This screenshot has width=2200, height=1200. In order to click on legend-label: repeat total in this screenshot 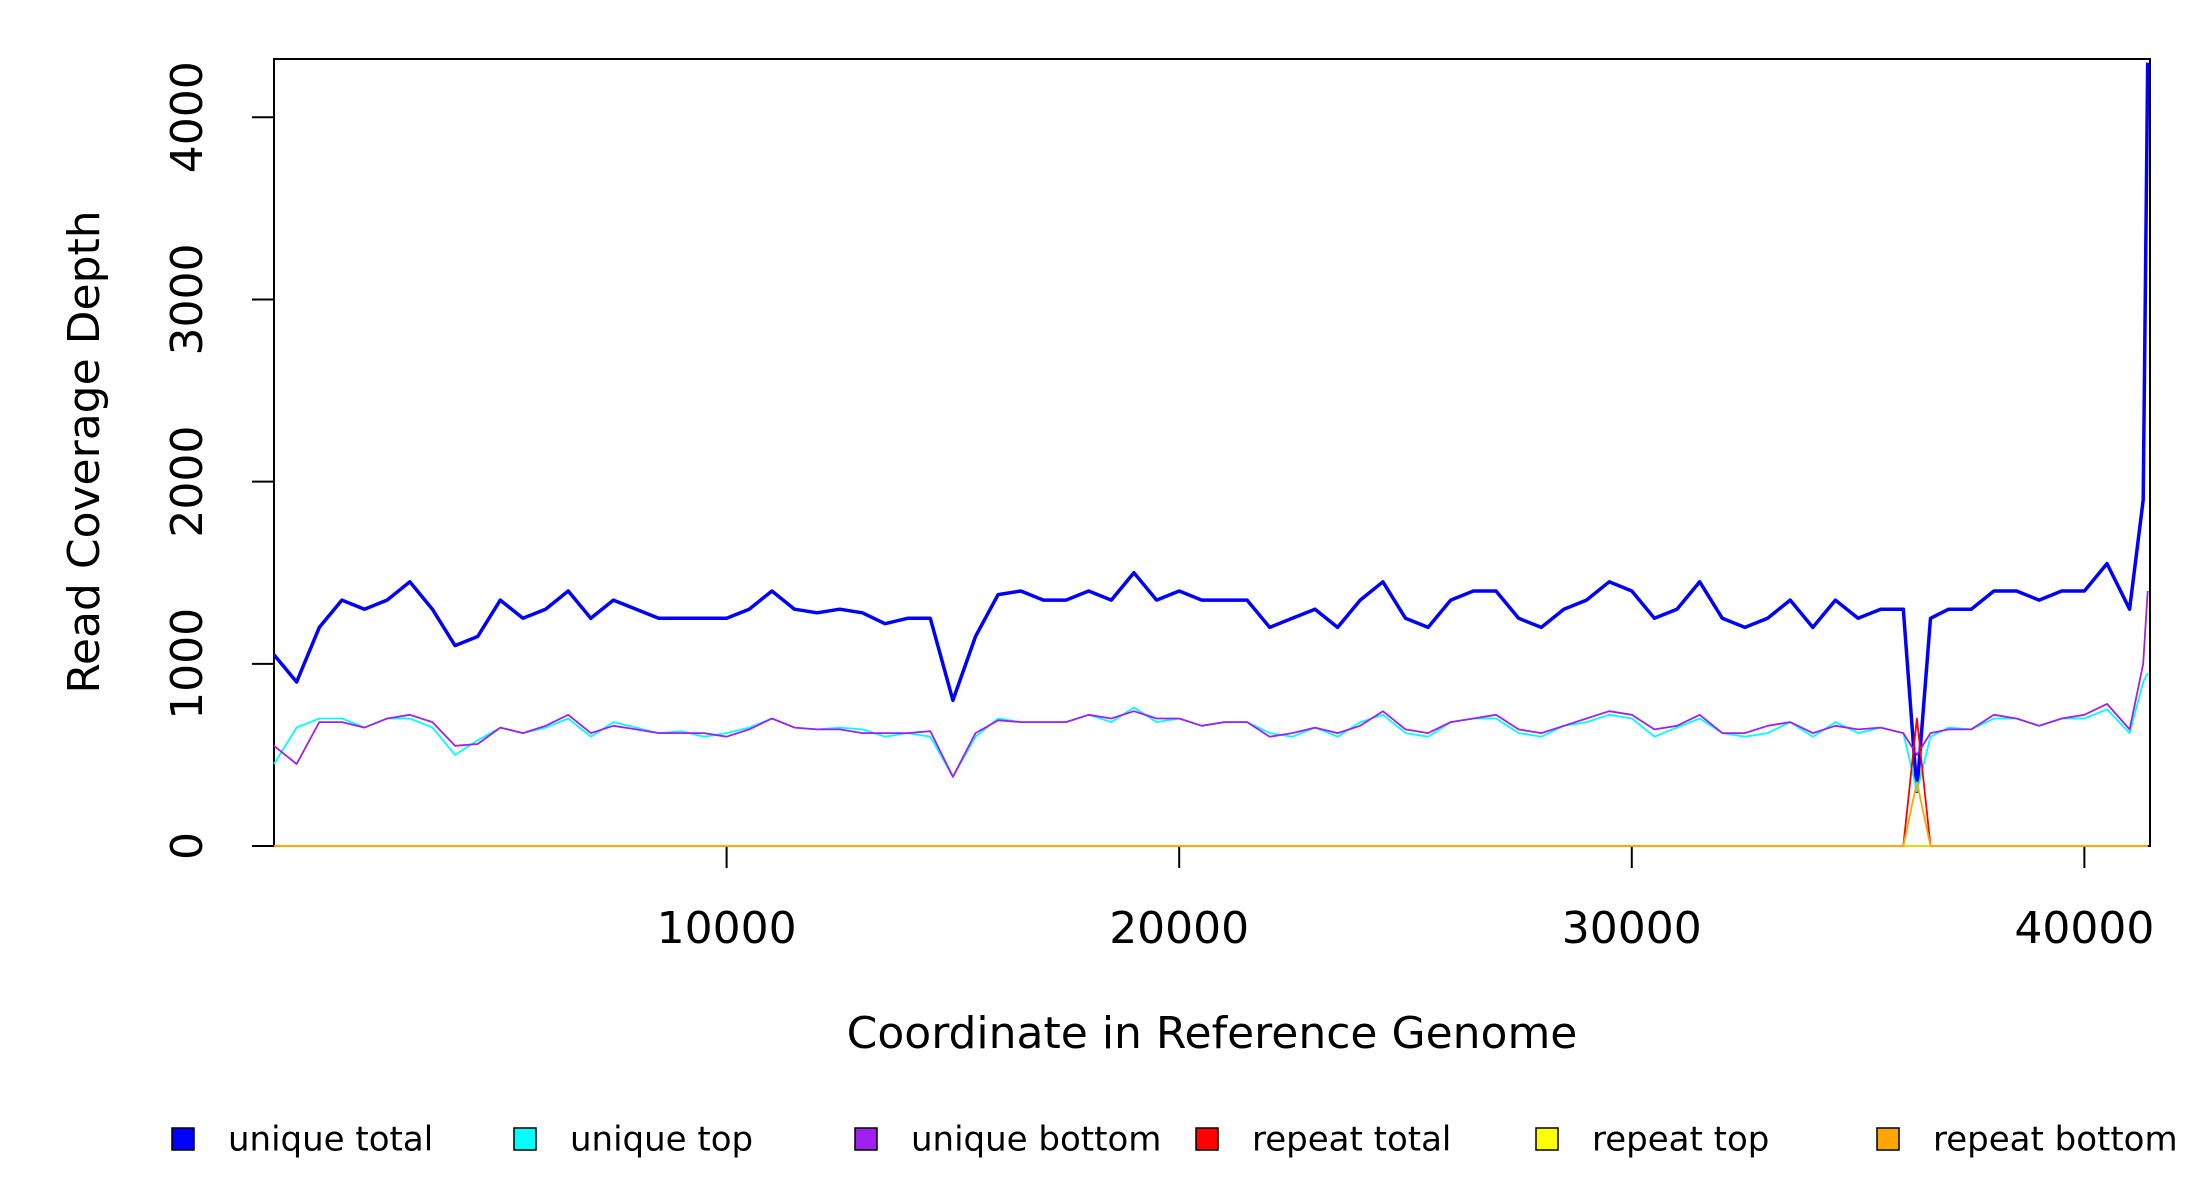, I will do `click(1351, 1140)`.